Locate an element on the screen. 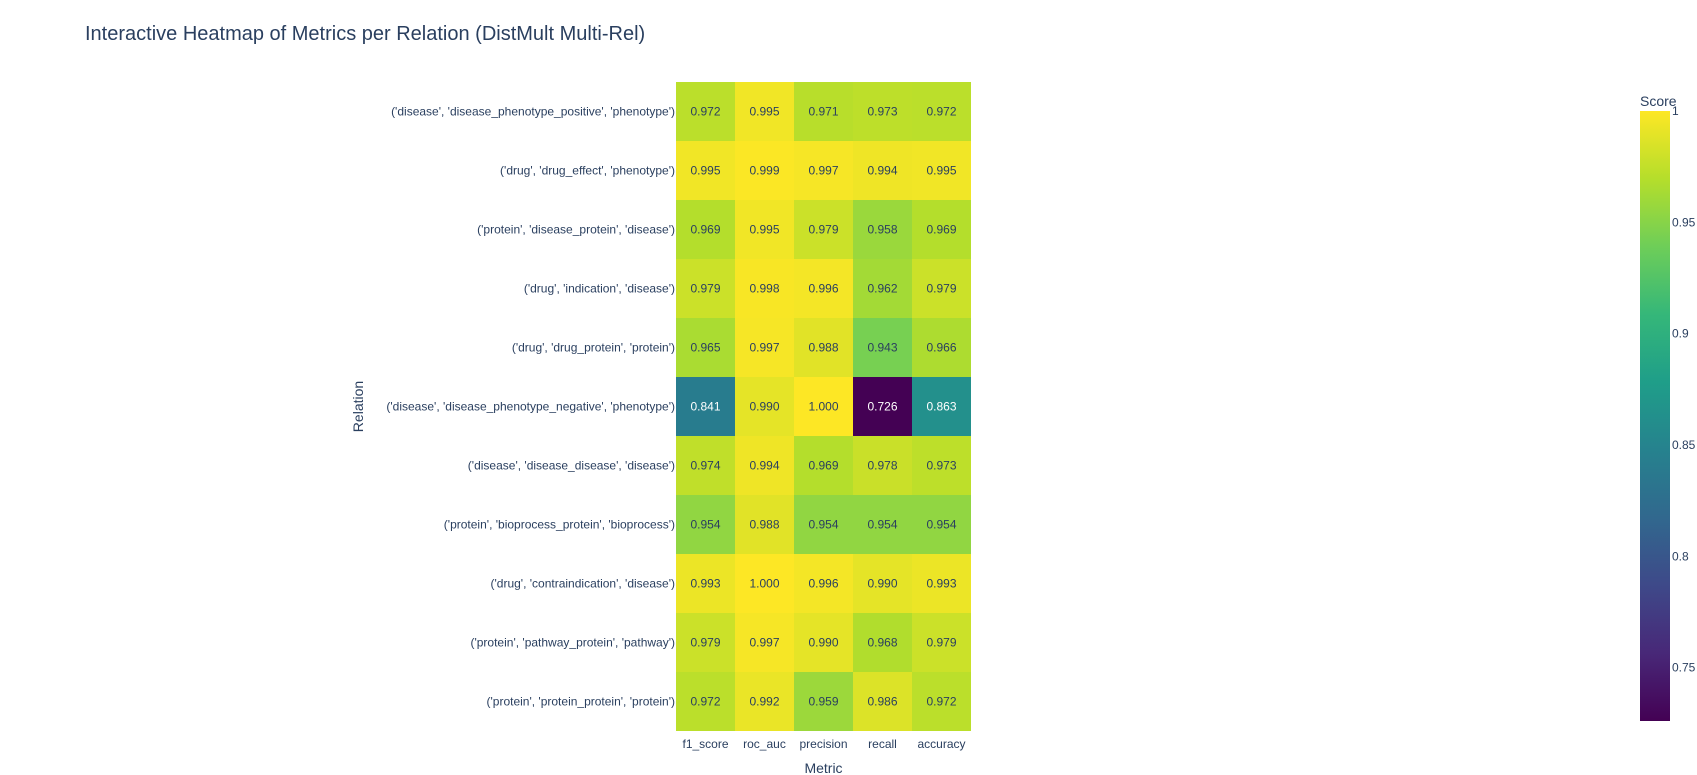 The image size is (1697, 775). colorbar-title: Score is located at coordinates (1658, 101).